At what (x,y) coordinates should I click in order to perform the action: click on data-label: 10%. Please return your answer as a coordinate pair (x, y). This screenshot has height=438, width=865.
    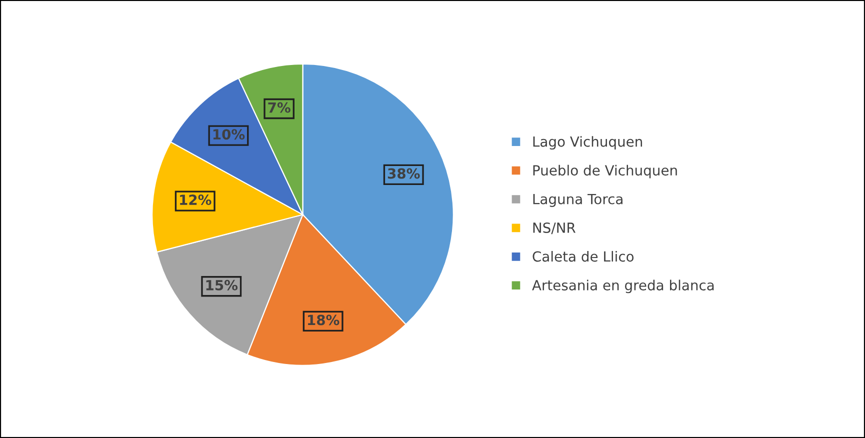
    Looking at the image, I should click on (229, 134).